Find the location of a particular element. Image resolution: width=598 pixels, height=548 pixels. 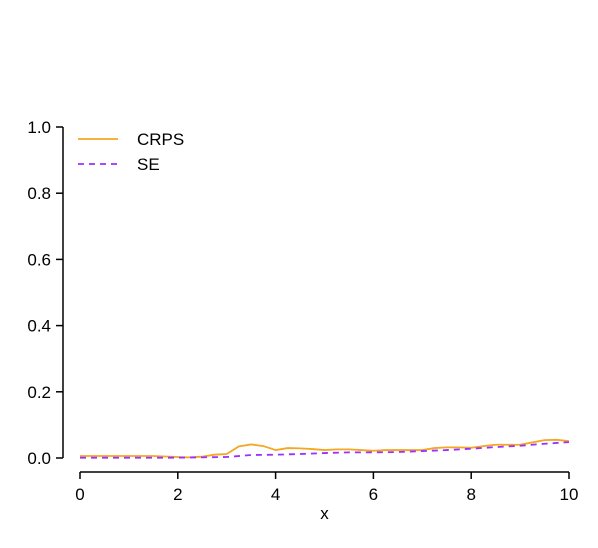

series-line-se is located at coordinates (325, 450).